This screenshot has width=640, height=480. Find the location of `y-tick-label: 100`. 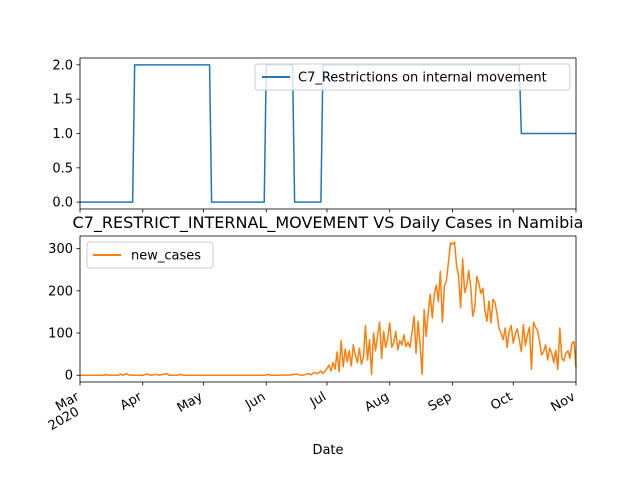

y-tick-label: 100 is located at coordinates (60, 334).